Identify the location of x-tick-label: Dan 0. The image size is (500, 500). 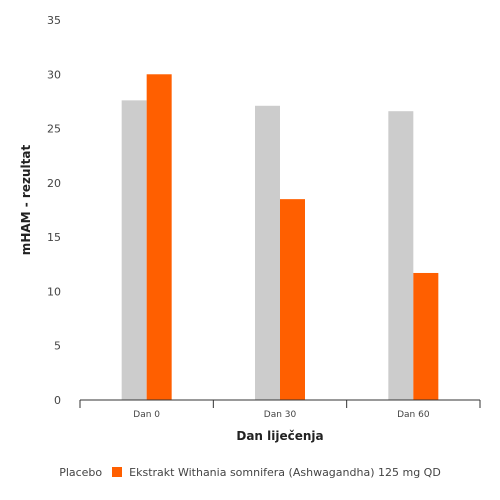
(146, 415).